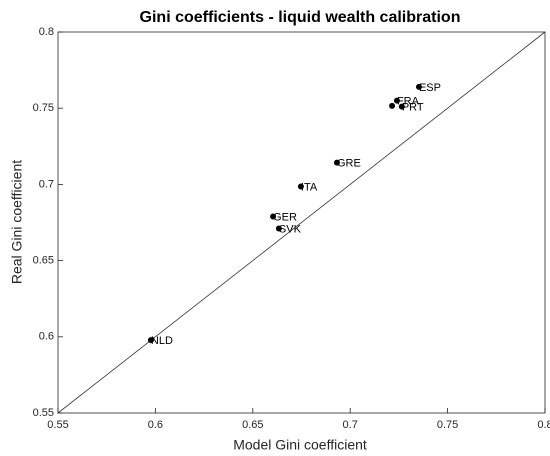  Describe the element at coordinates (43, 261) in the screenshot. I see `y-tick-label: 0.65` at that location.